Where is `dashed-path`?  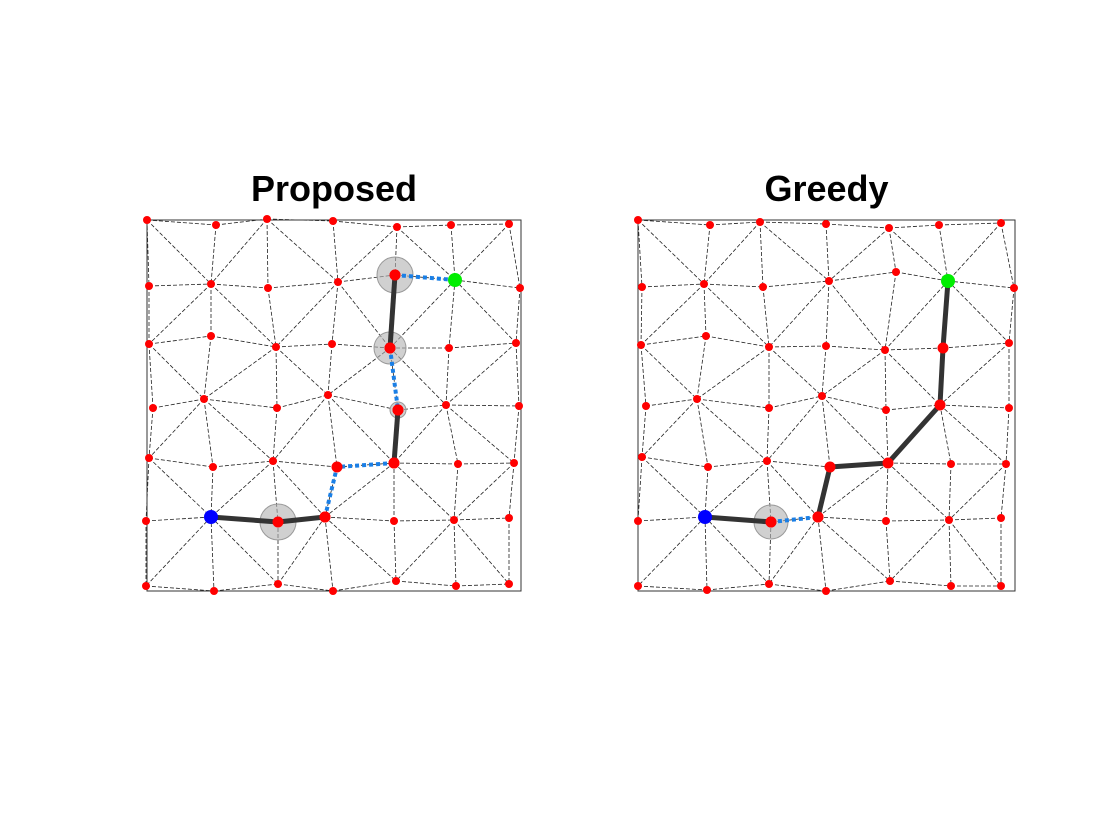
dashed-path is located at coordinates (794, 519).